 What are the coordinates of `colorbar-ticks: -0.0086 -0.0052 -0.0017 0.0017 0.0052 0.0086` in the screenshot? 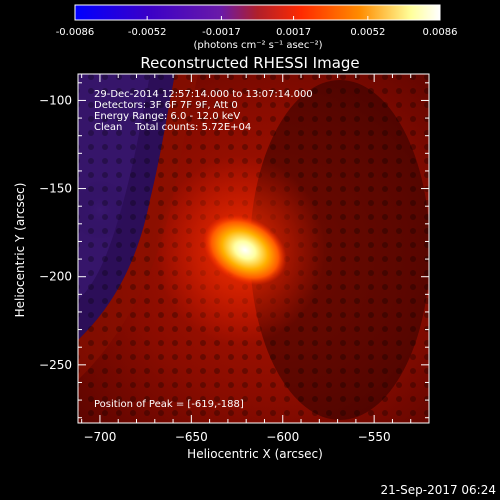 It's located at (257, 27).